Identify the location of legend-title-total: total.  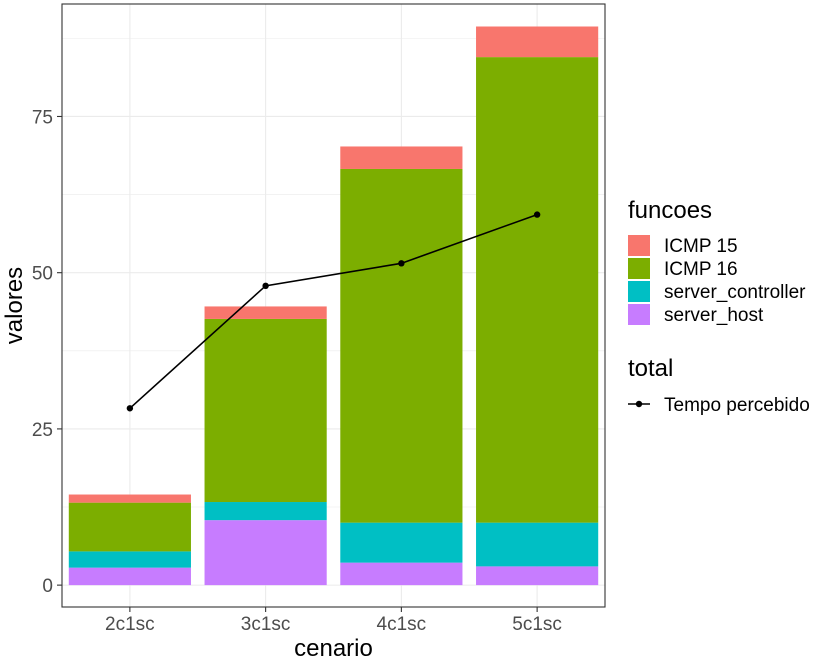
(650, 368).